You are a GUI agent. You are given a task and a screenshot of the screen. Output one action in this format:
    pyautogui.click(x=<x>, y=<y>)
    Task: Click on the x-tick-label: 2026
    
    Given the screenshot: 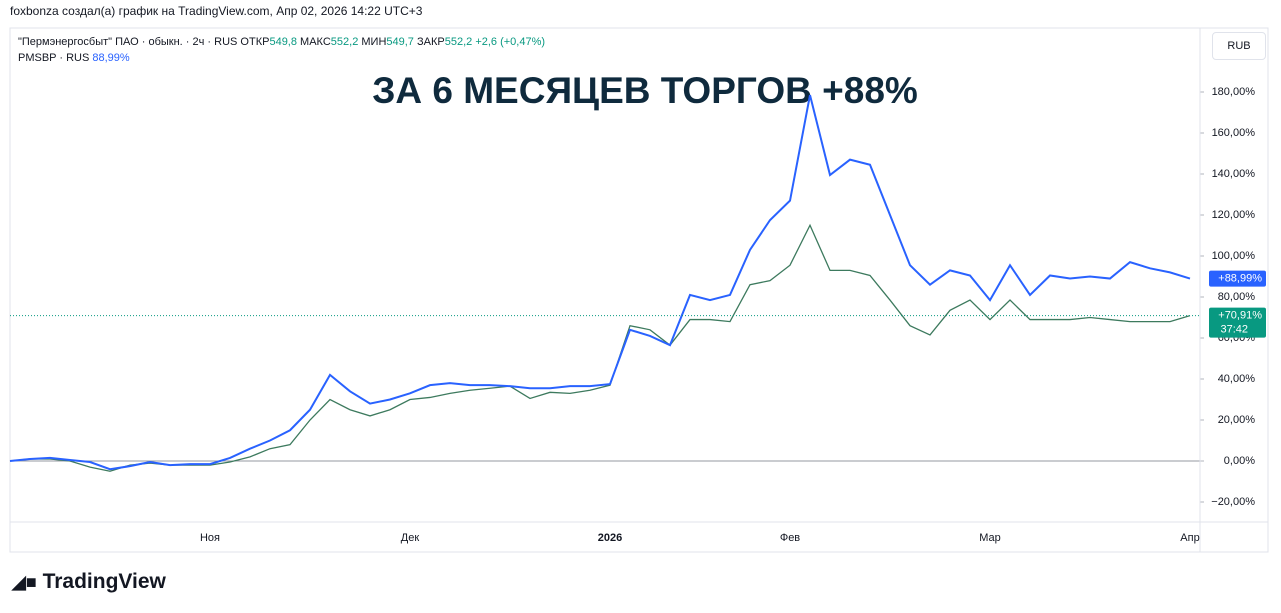 What is the action you would take?
    pyautogui.click(x=610, y=538)
    